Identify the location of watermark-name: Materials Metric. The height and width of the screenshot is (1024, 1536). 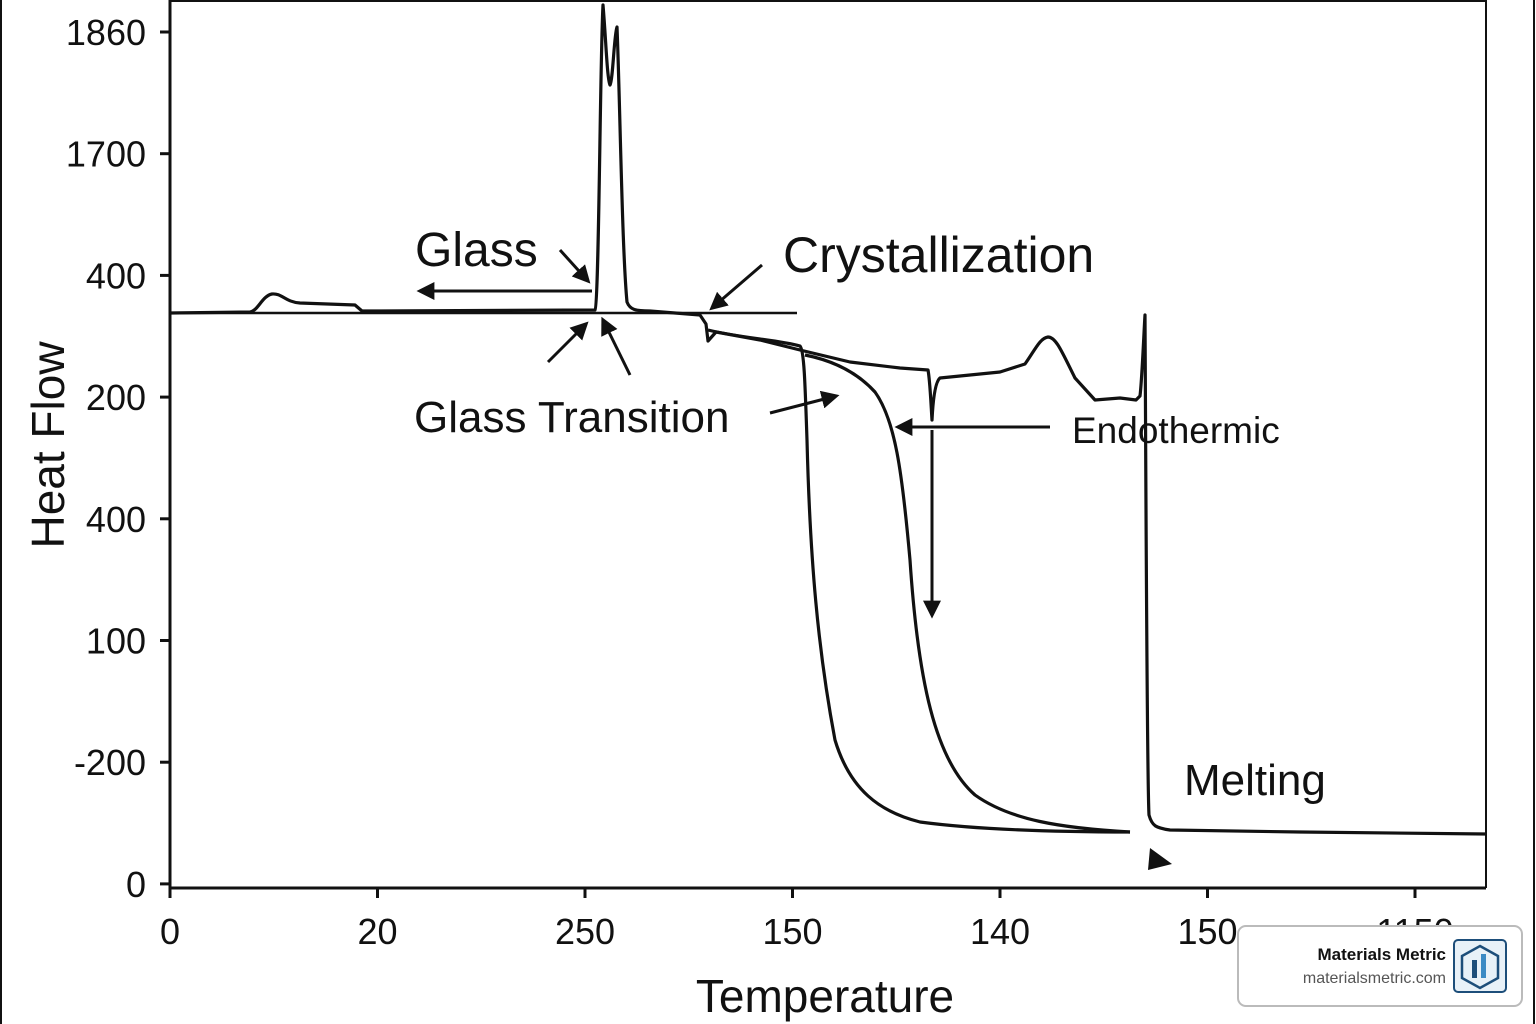
(1382, 954).